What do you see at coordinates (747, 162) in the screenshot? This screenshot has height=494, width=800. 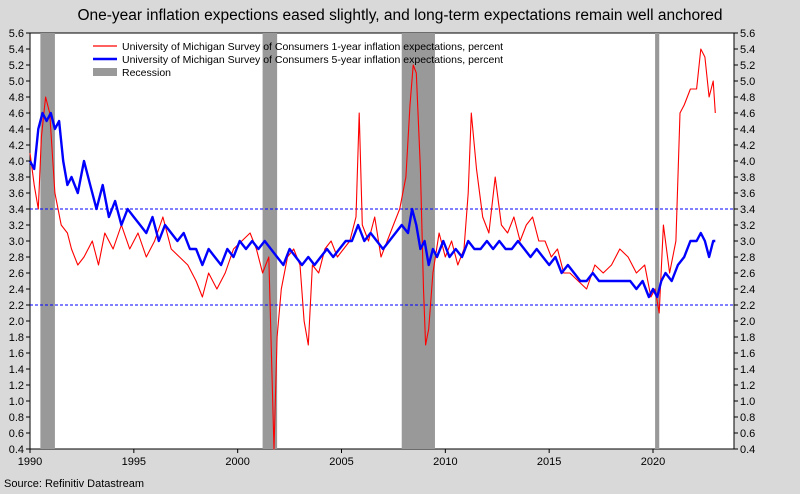 I see `y-tick-label-right: 4.0` at bounding box center [747, 162].